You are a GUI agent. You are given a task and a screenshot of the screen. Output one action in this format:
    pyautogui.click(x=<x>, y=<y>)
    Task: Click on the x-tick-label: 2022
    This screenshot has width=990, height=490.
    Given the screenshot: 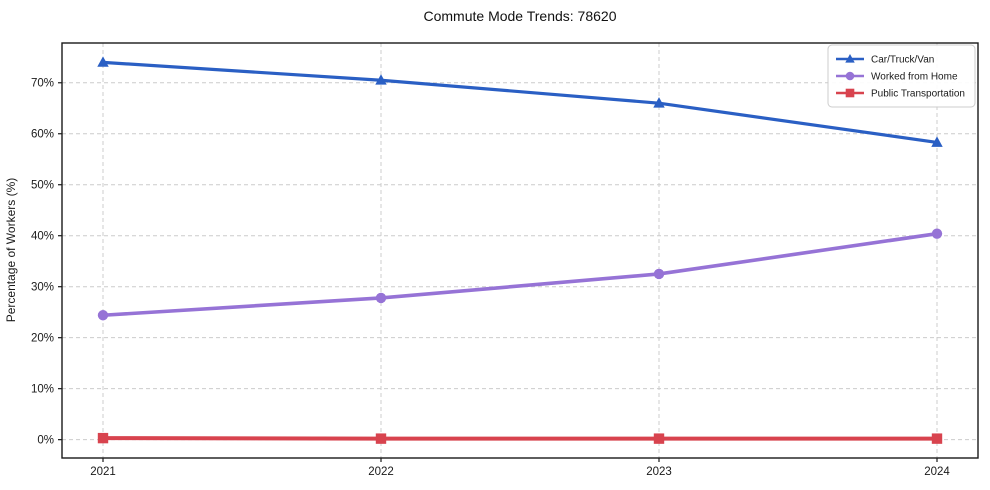 What is the action you would take?
    pyautogui.click(x=381, y=472)
    